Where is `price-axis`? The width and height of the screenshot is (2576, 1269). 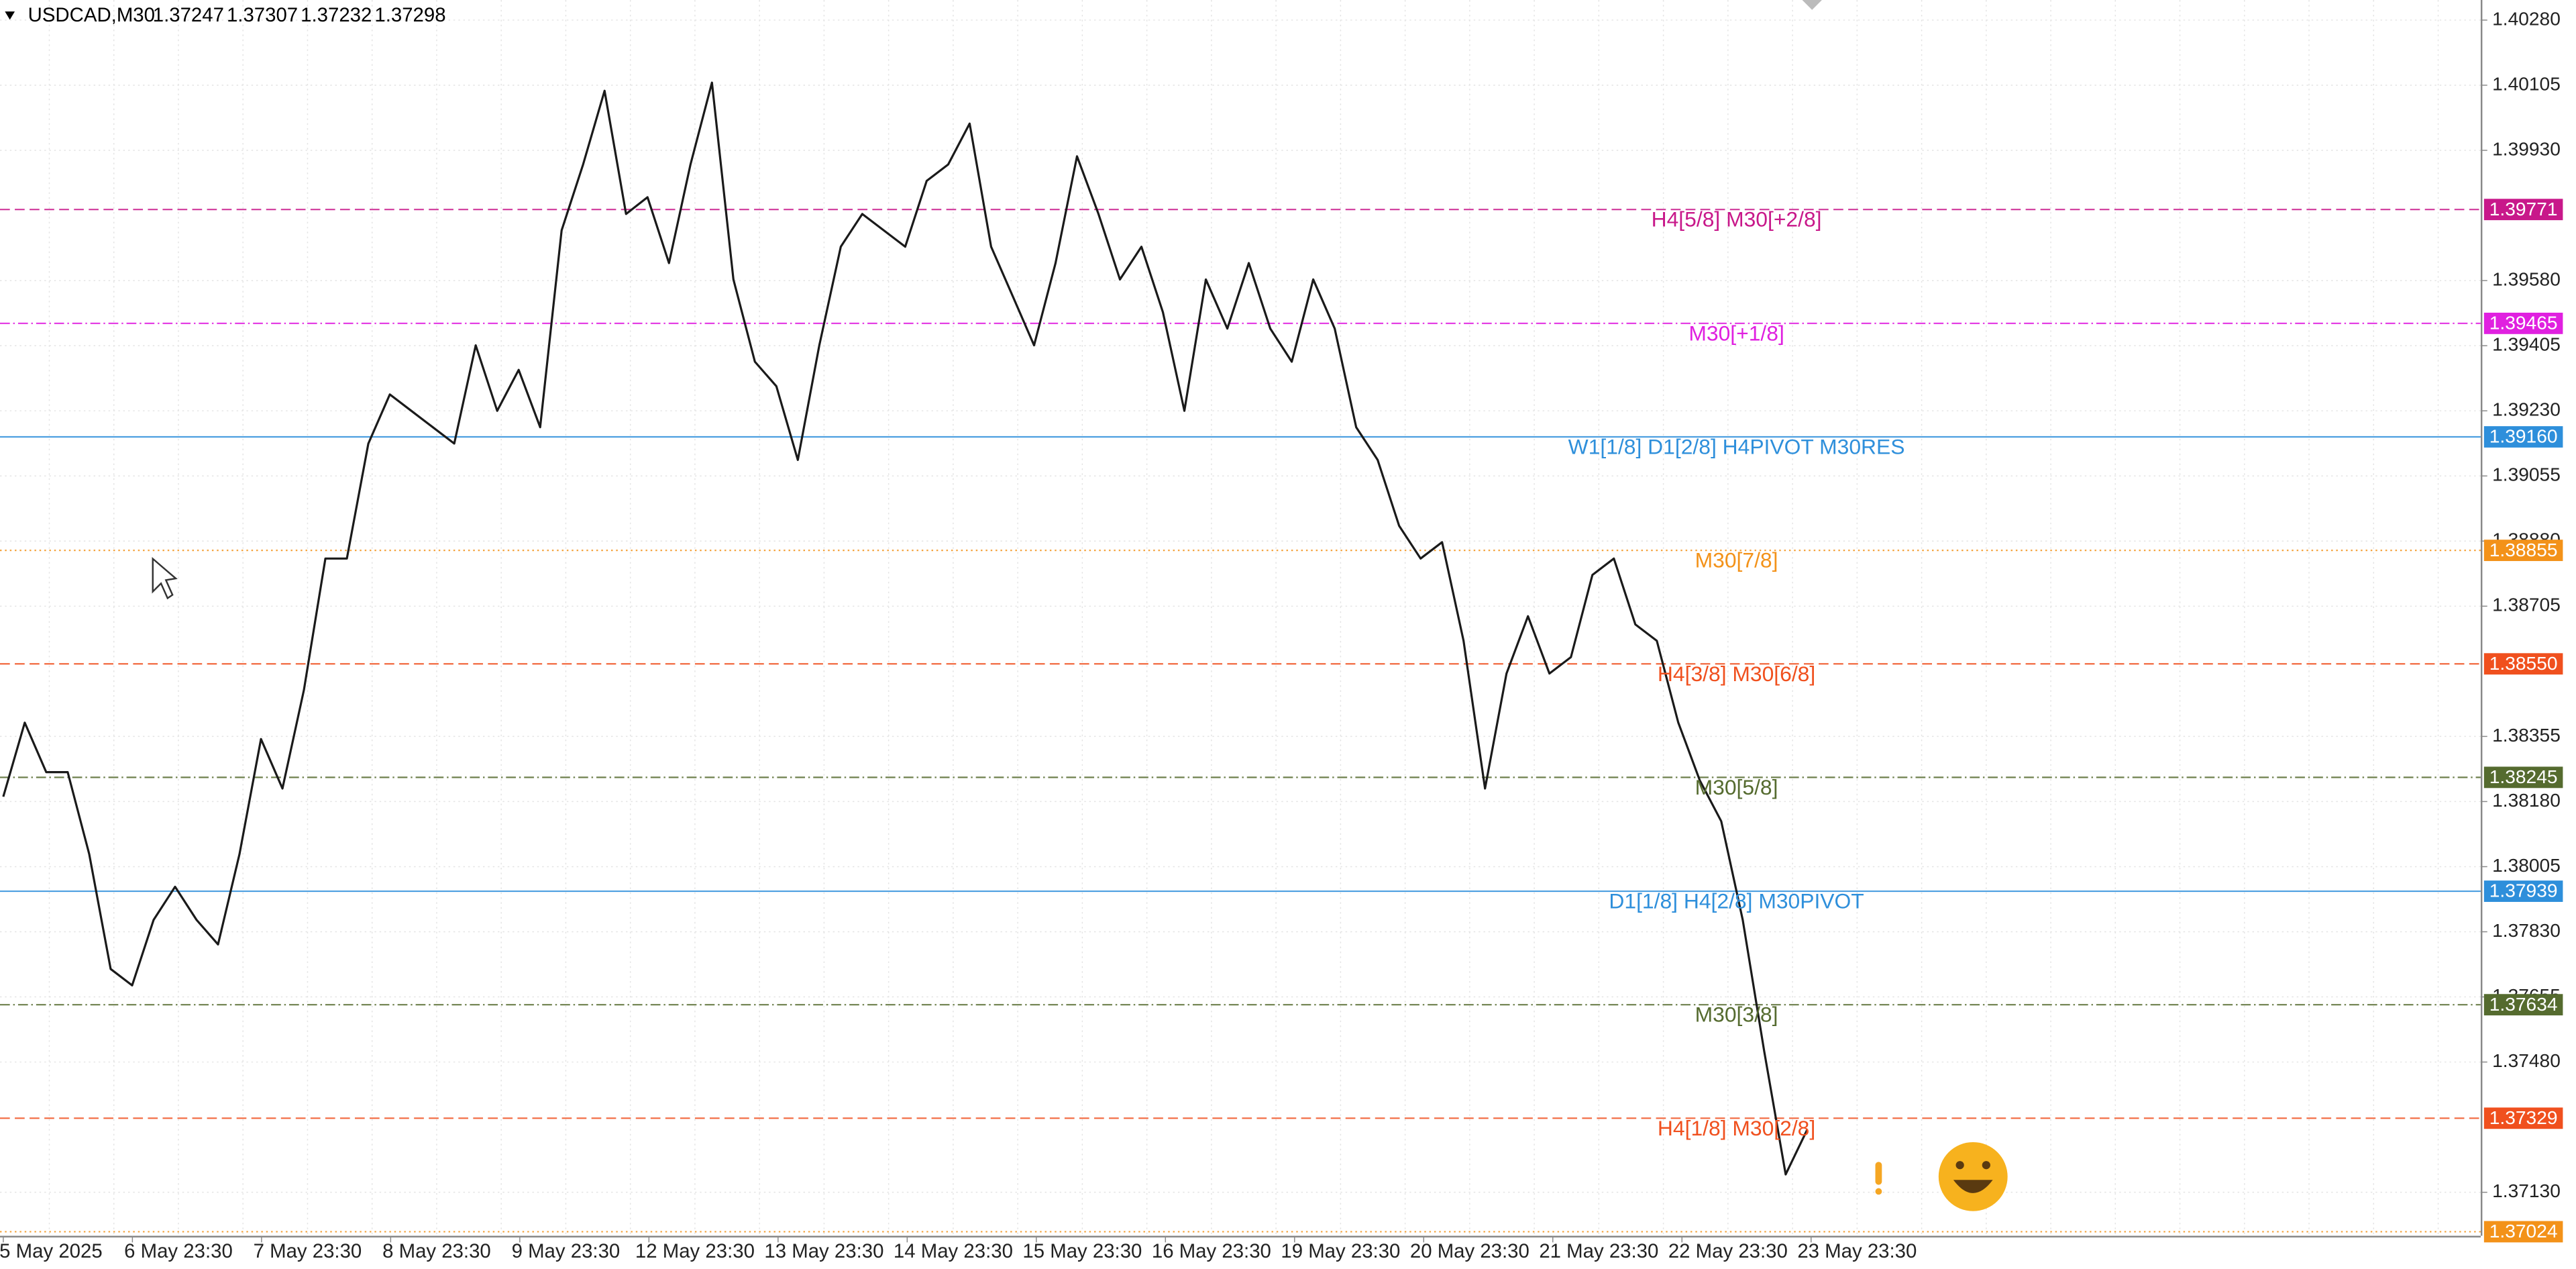 price-axis is located at coordinates (2528, 634).